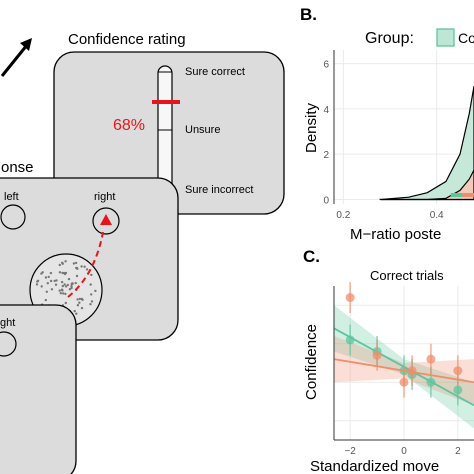 This screenshot has width=474, height=474. Describe the element at coordinates (326, 200) in the screenshot. I see `tick-label-y: 0` at that location.